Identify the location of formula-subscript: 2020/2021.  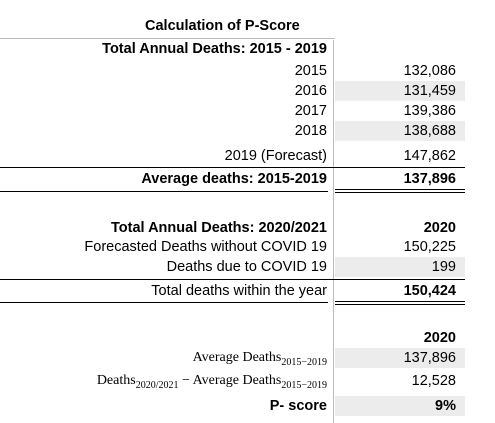
(157, 385).